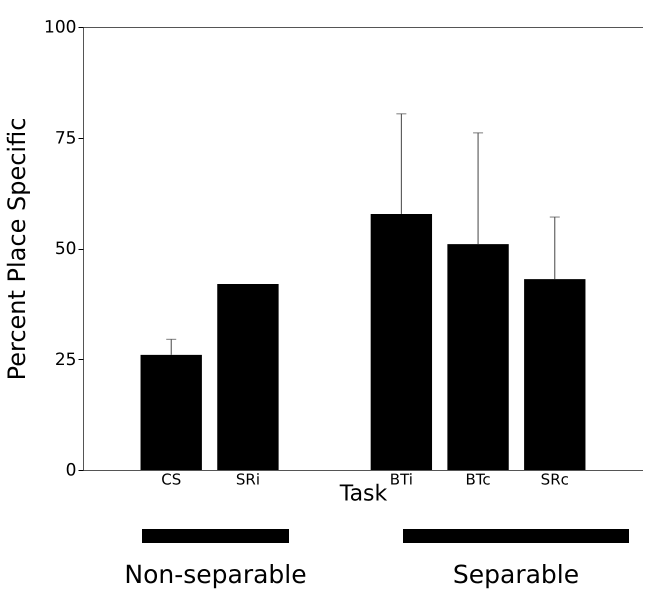  What do you see at coordinates (65, 138) in the screenshot?
I see `y-tick-label: 75` at bounding box center [65, 138].